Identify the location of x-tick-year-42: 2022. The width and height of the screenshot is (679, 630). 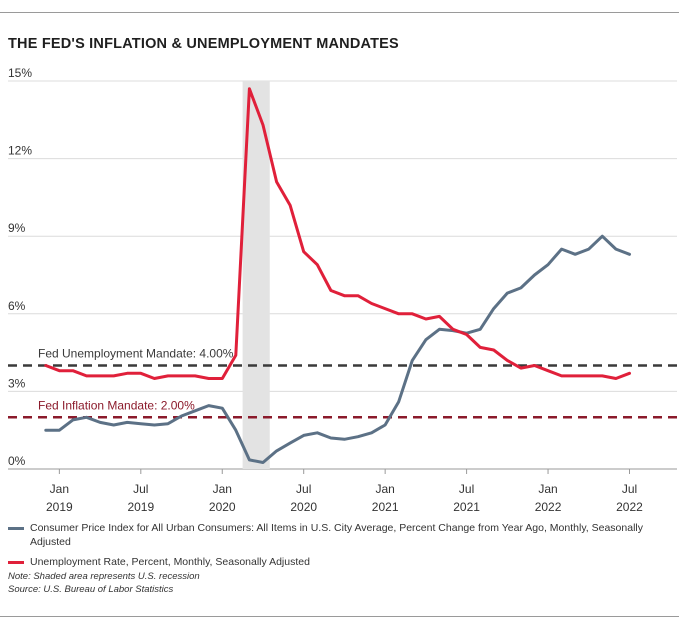
(629, 507).